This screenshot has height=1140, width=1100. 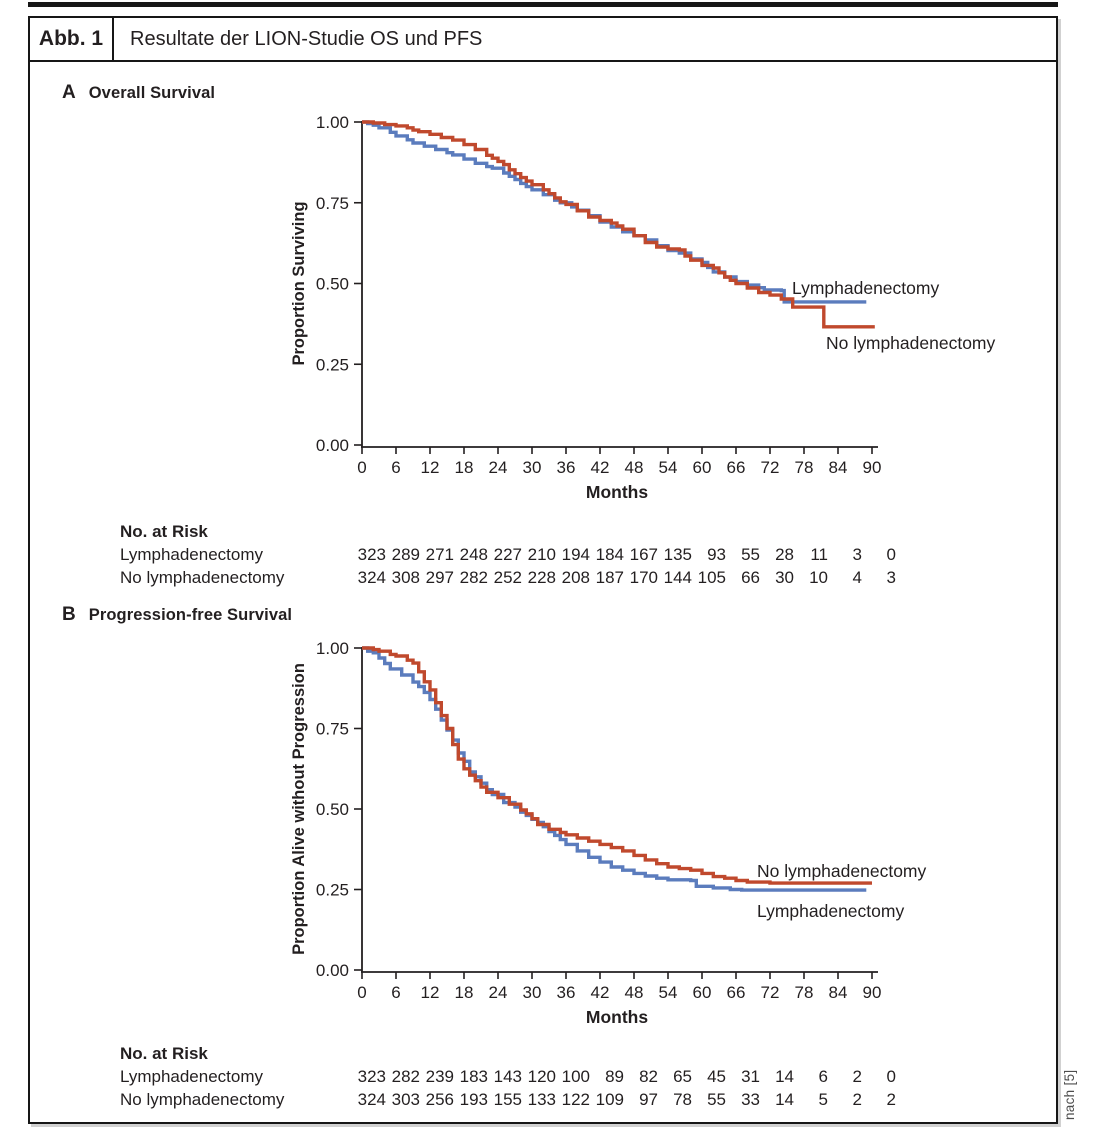 I want to click on os-risk-value: 10, so click(x=818, y=577).